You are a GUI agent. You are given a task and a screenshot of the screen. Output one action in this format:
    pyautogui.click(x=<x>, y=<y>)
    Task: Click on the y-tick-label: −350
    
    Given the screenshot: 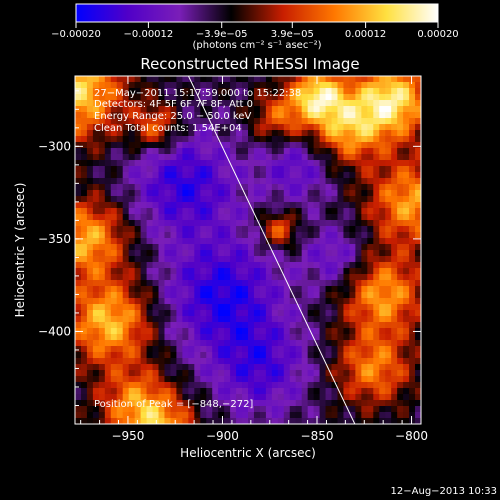 What is the action you would take?
    pyautogui.click(x=54, y=239)
    